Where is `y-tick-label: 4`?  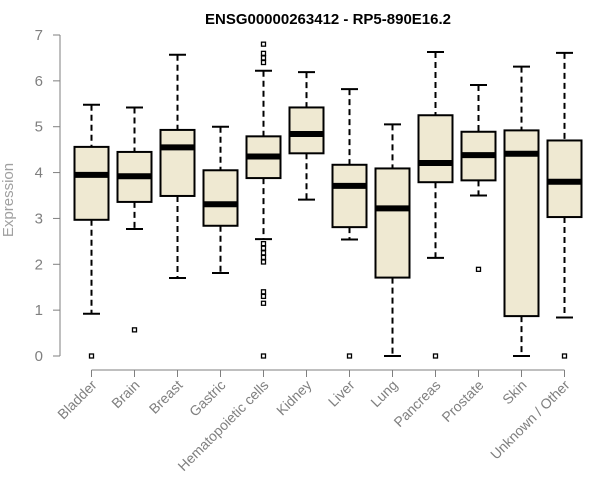 y-tick-label: 4 is located at coordinates (39, 173).